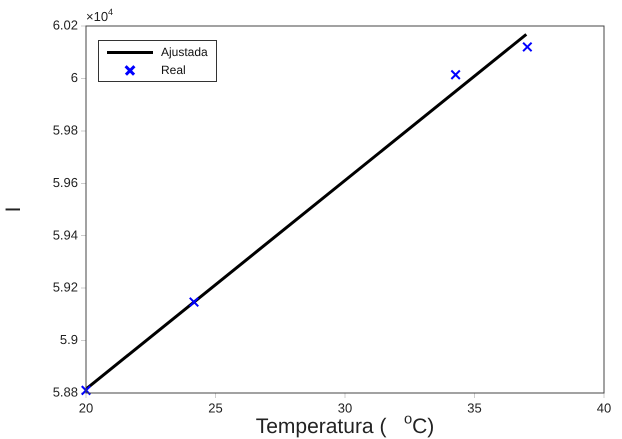  I want to click on y-tick-label: 6, so click(74, 78).